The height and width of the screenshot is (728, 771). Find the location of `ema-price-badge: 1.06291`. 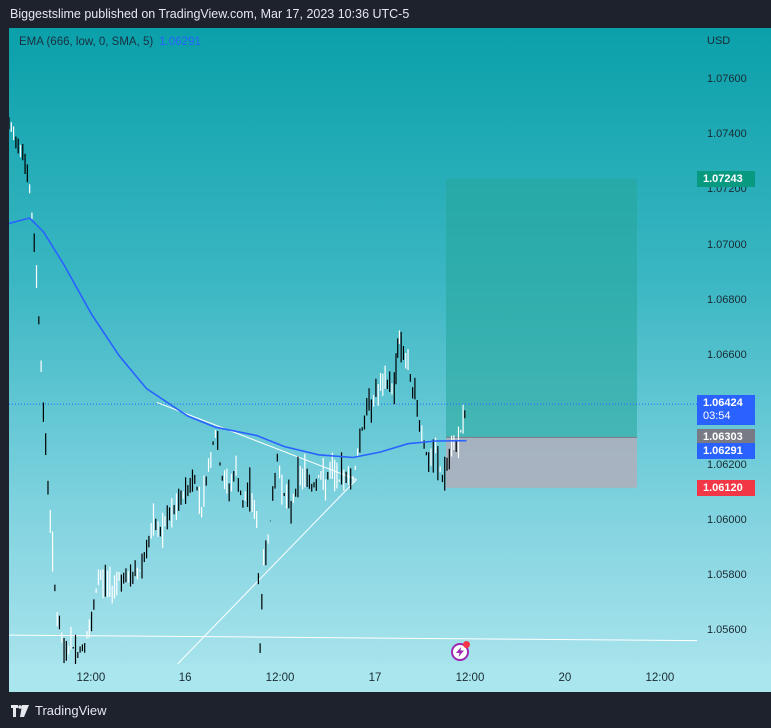

ema-price-badge: 1.06291 is located at coordinates (726, 450).